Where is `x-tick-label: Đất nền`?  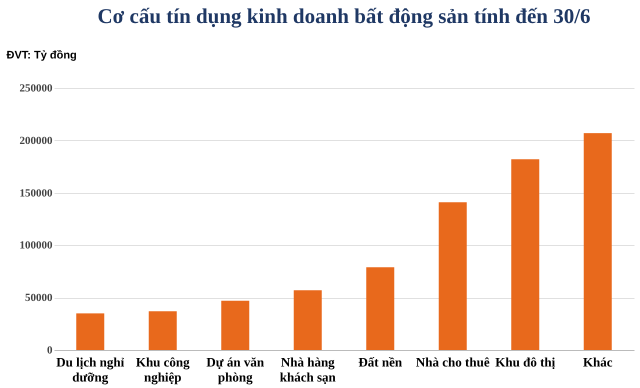
x-tick-label: Đất nền is located at coordinates (380, 362).